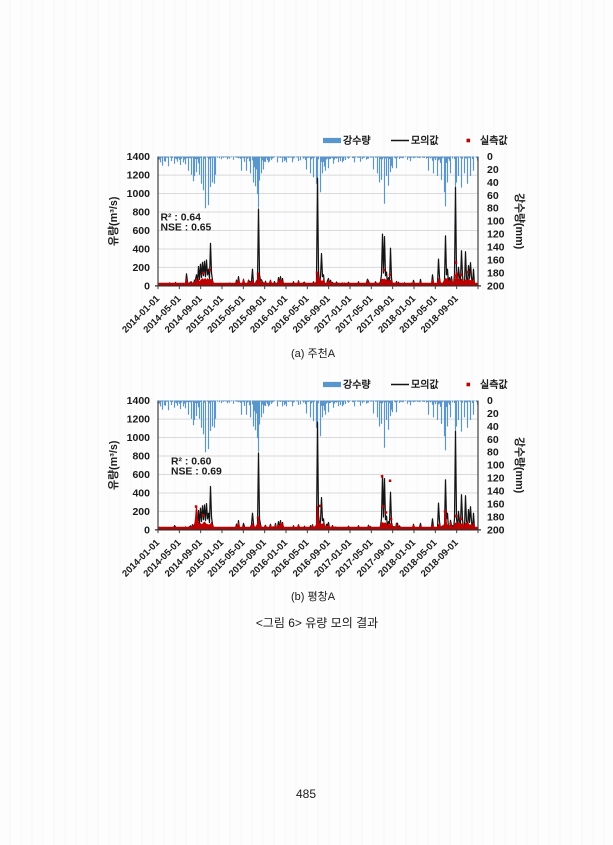  I want to click on svg-text: 485, so click(306, 794).